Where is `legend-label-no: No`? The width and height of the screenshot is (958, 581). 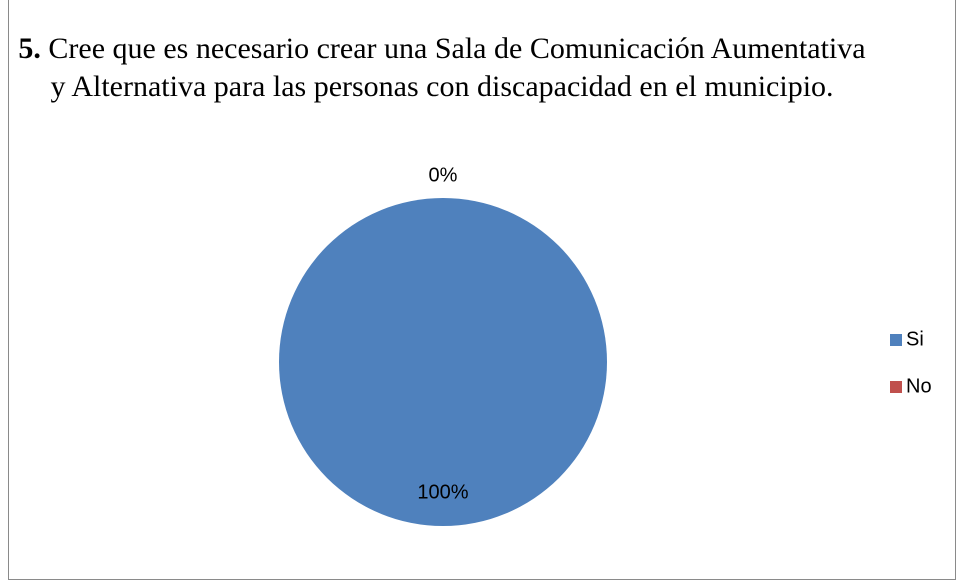 legend-label-no: No is located at coordinates (919, 386).